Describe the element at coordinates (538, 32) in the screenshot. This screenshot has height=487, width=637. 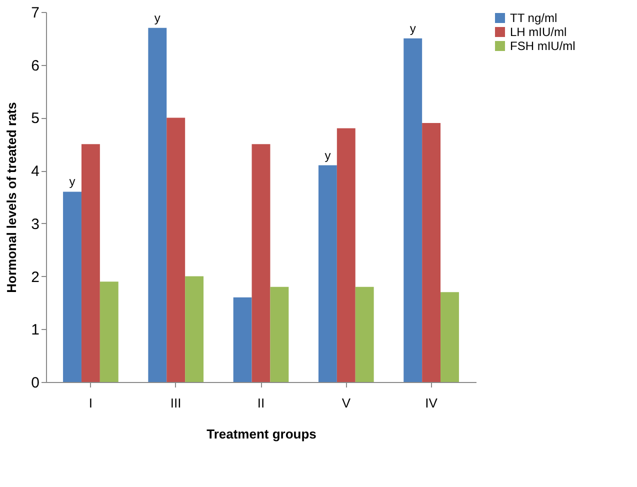
I see `legend-label: LH mIU/ml` at that location.